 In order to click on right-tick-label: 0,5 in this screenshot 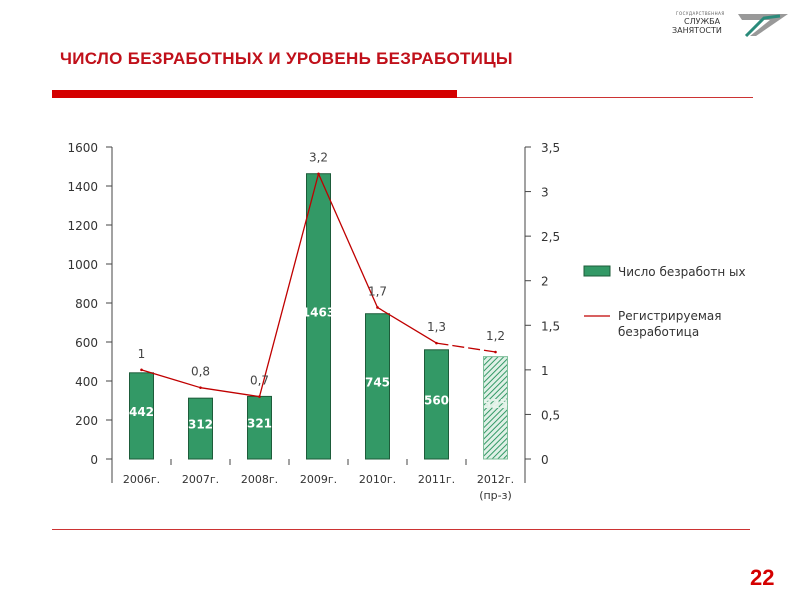, I will do `click(550, 415)`.